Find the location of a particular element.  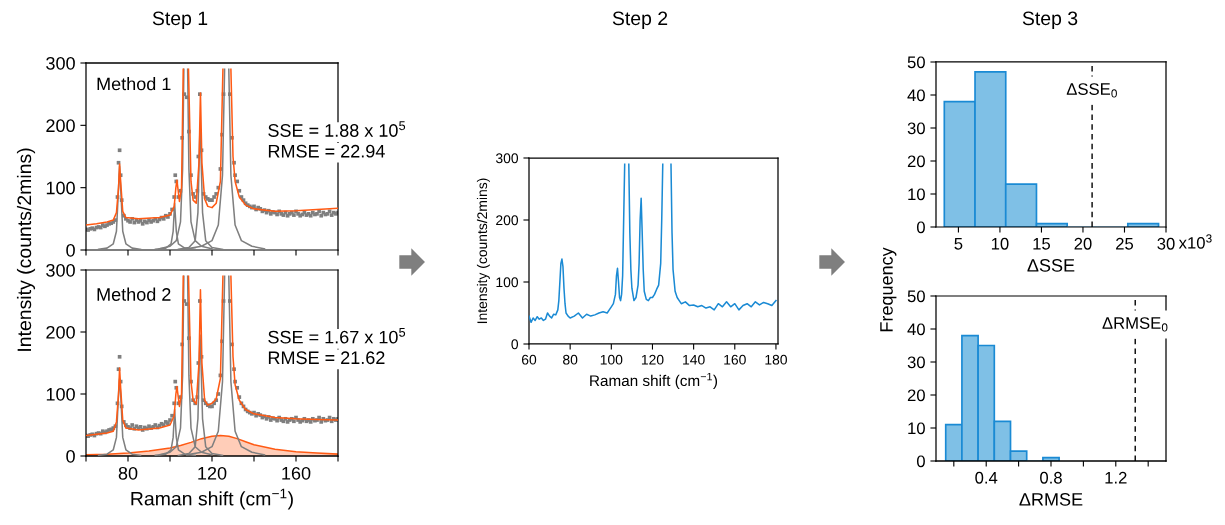

x-tick-label: 15 is located at coordinates (1042, 244).